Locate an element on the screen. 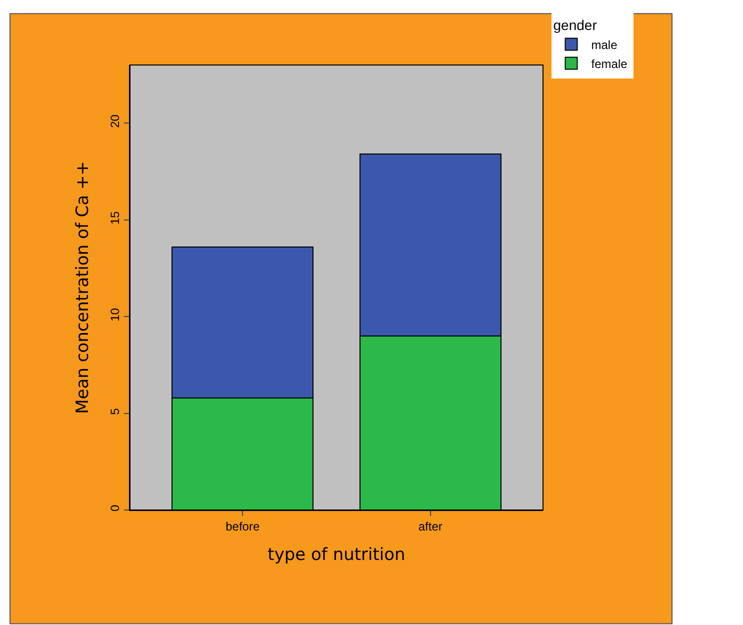  x-axis-title: type of nutrition is located at coordinates (337, 554).